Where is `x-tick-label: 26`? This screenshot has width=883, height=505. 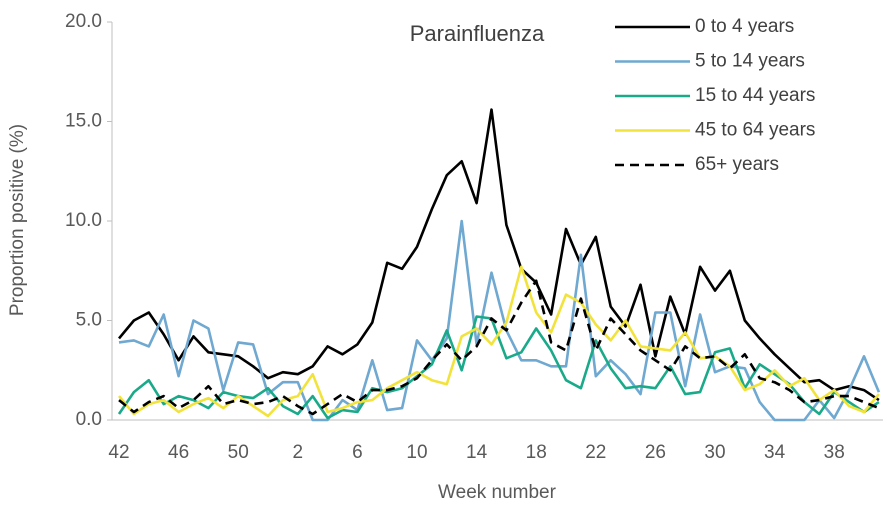
x-tick-label: 26 is located at coordinates (655, 452).